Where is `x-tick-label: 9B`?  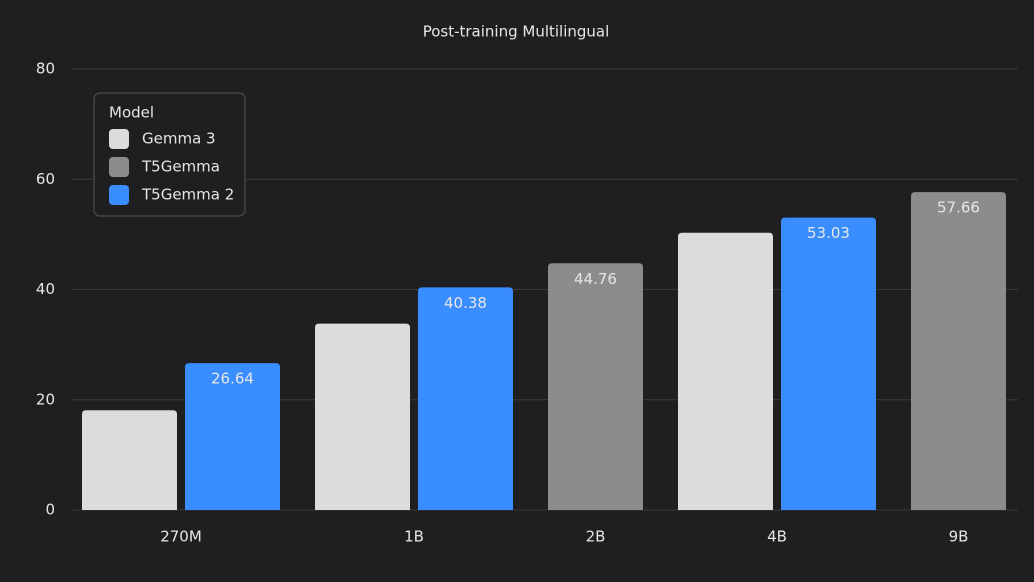 x-tick-label: 9B is located at coordinates (959, 537).